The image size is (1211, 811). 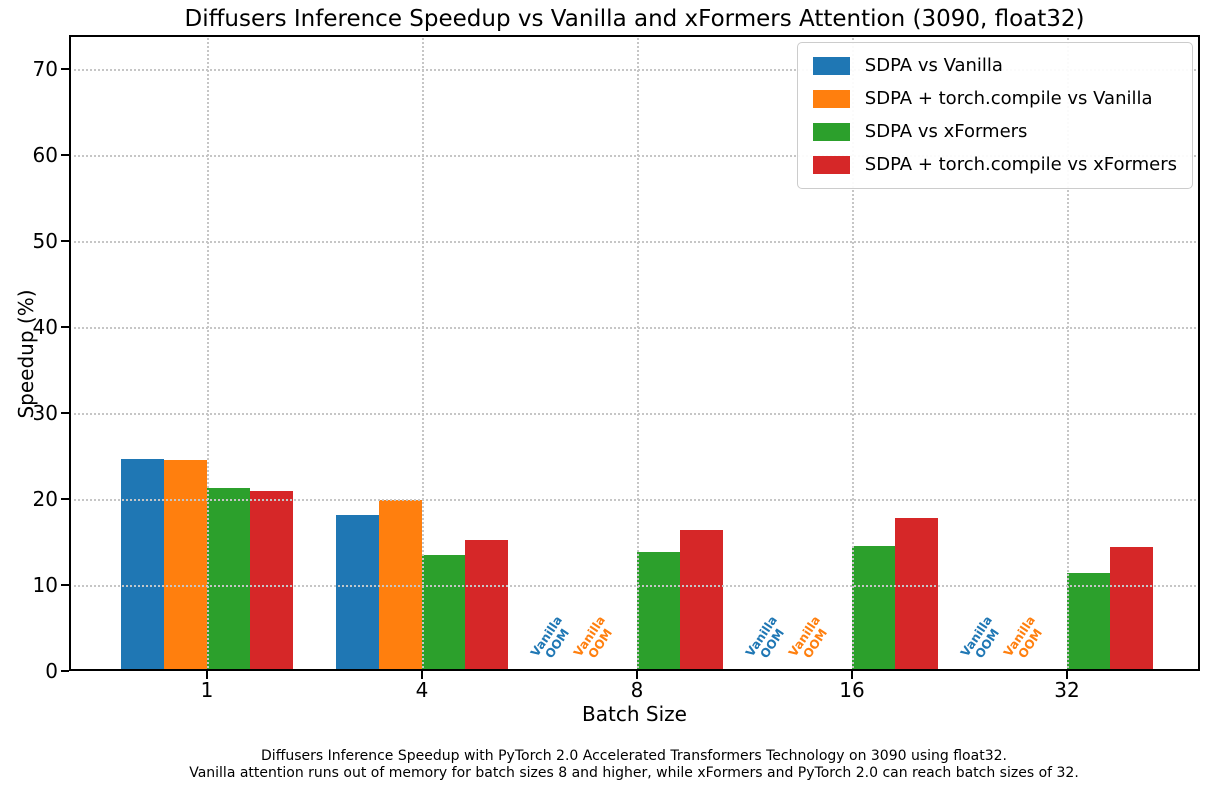 I want to click on legend-item-0: SDPA vs Vanilla, so click(x=994, y=66).